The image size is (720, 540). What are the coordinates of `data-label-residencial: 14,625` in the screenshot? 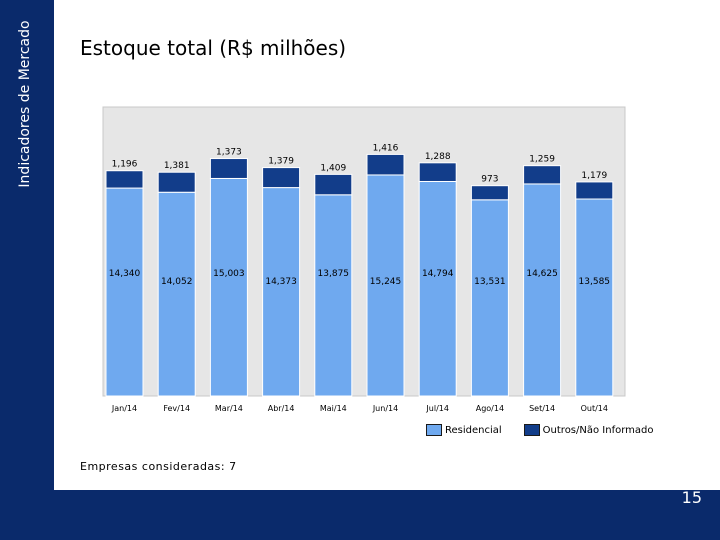 It's located at (542, 274).